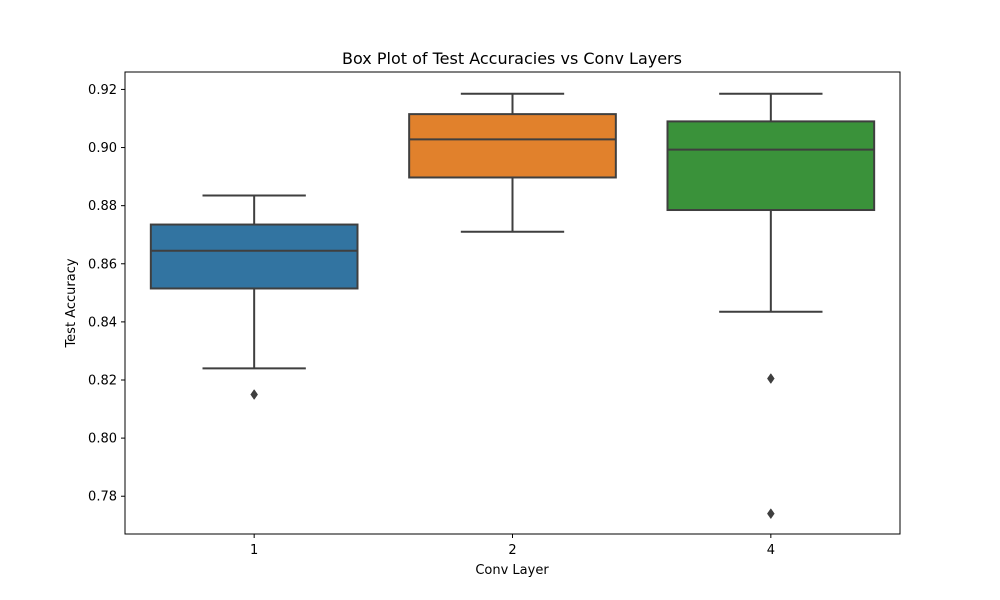 Image resolution: width=1000 pixels, height=600 pixels. What do you see at coordinates (102, 439) in the screenshot?
I see `y-tick-label: 0.80` at bounding box center [102, 439].